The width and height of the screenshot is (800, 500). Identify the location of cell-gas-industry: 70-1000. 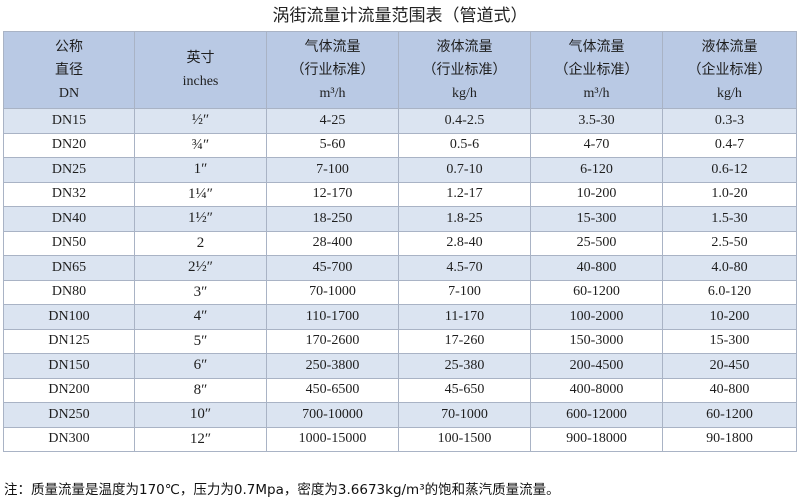
(332, 292).